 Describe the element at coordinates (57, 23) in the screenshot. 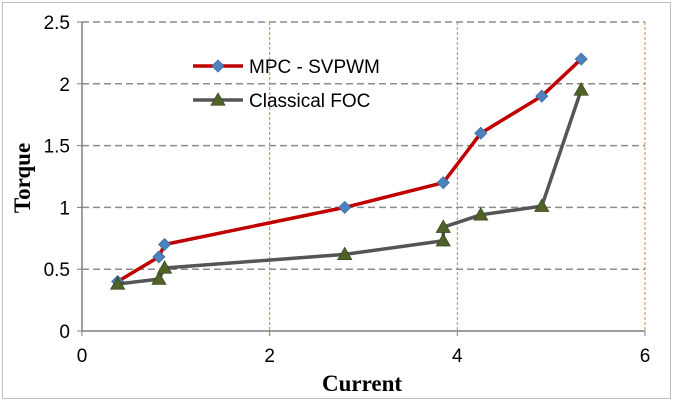

I see `y-tick-label: 2.5` at that location.